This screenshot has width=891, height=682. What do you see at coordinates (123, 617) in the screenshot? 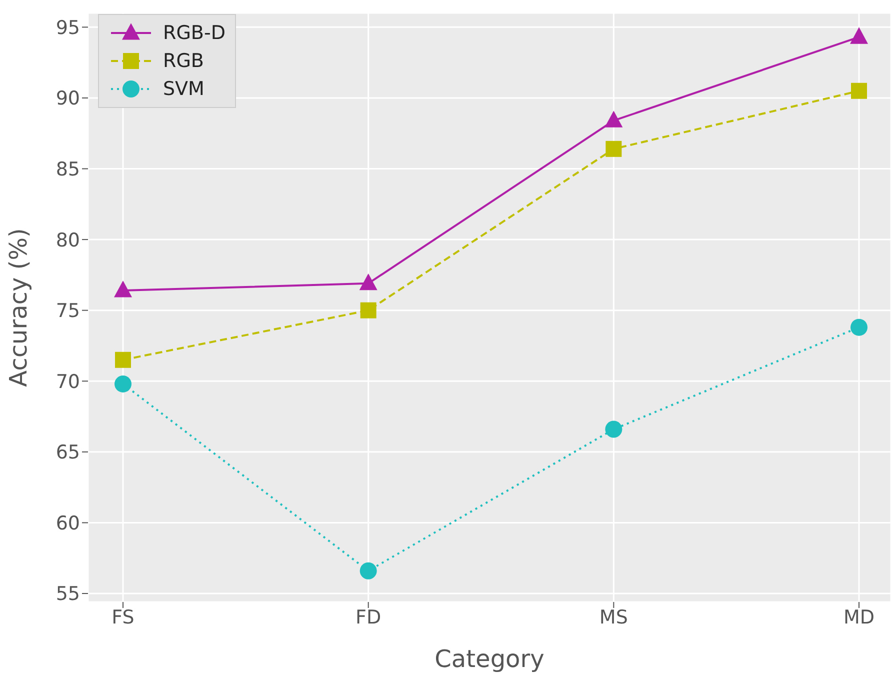
I see `x-tick-label: FS` at bounding box center [123, 617].